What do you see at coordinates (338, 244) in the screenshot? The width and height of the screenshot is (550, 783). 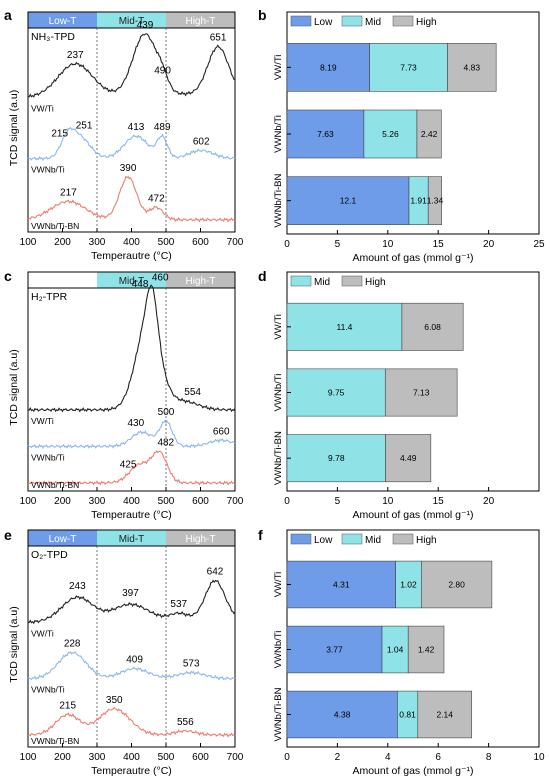 I see `x-tick-label: 5` at bounding box center [338, 244].